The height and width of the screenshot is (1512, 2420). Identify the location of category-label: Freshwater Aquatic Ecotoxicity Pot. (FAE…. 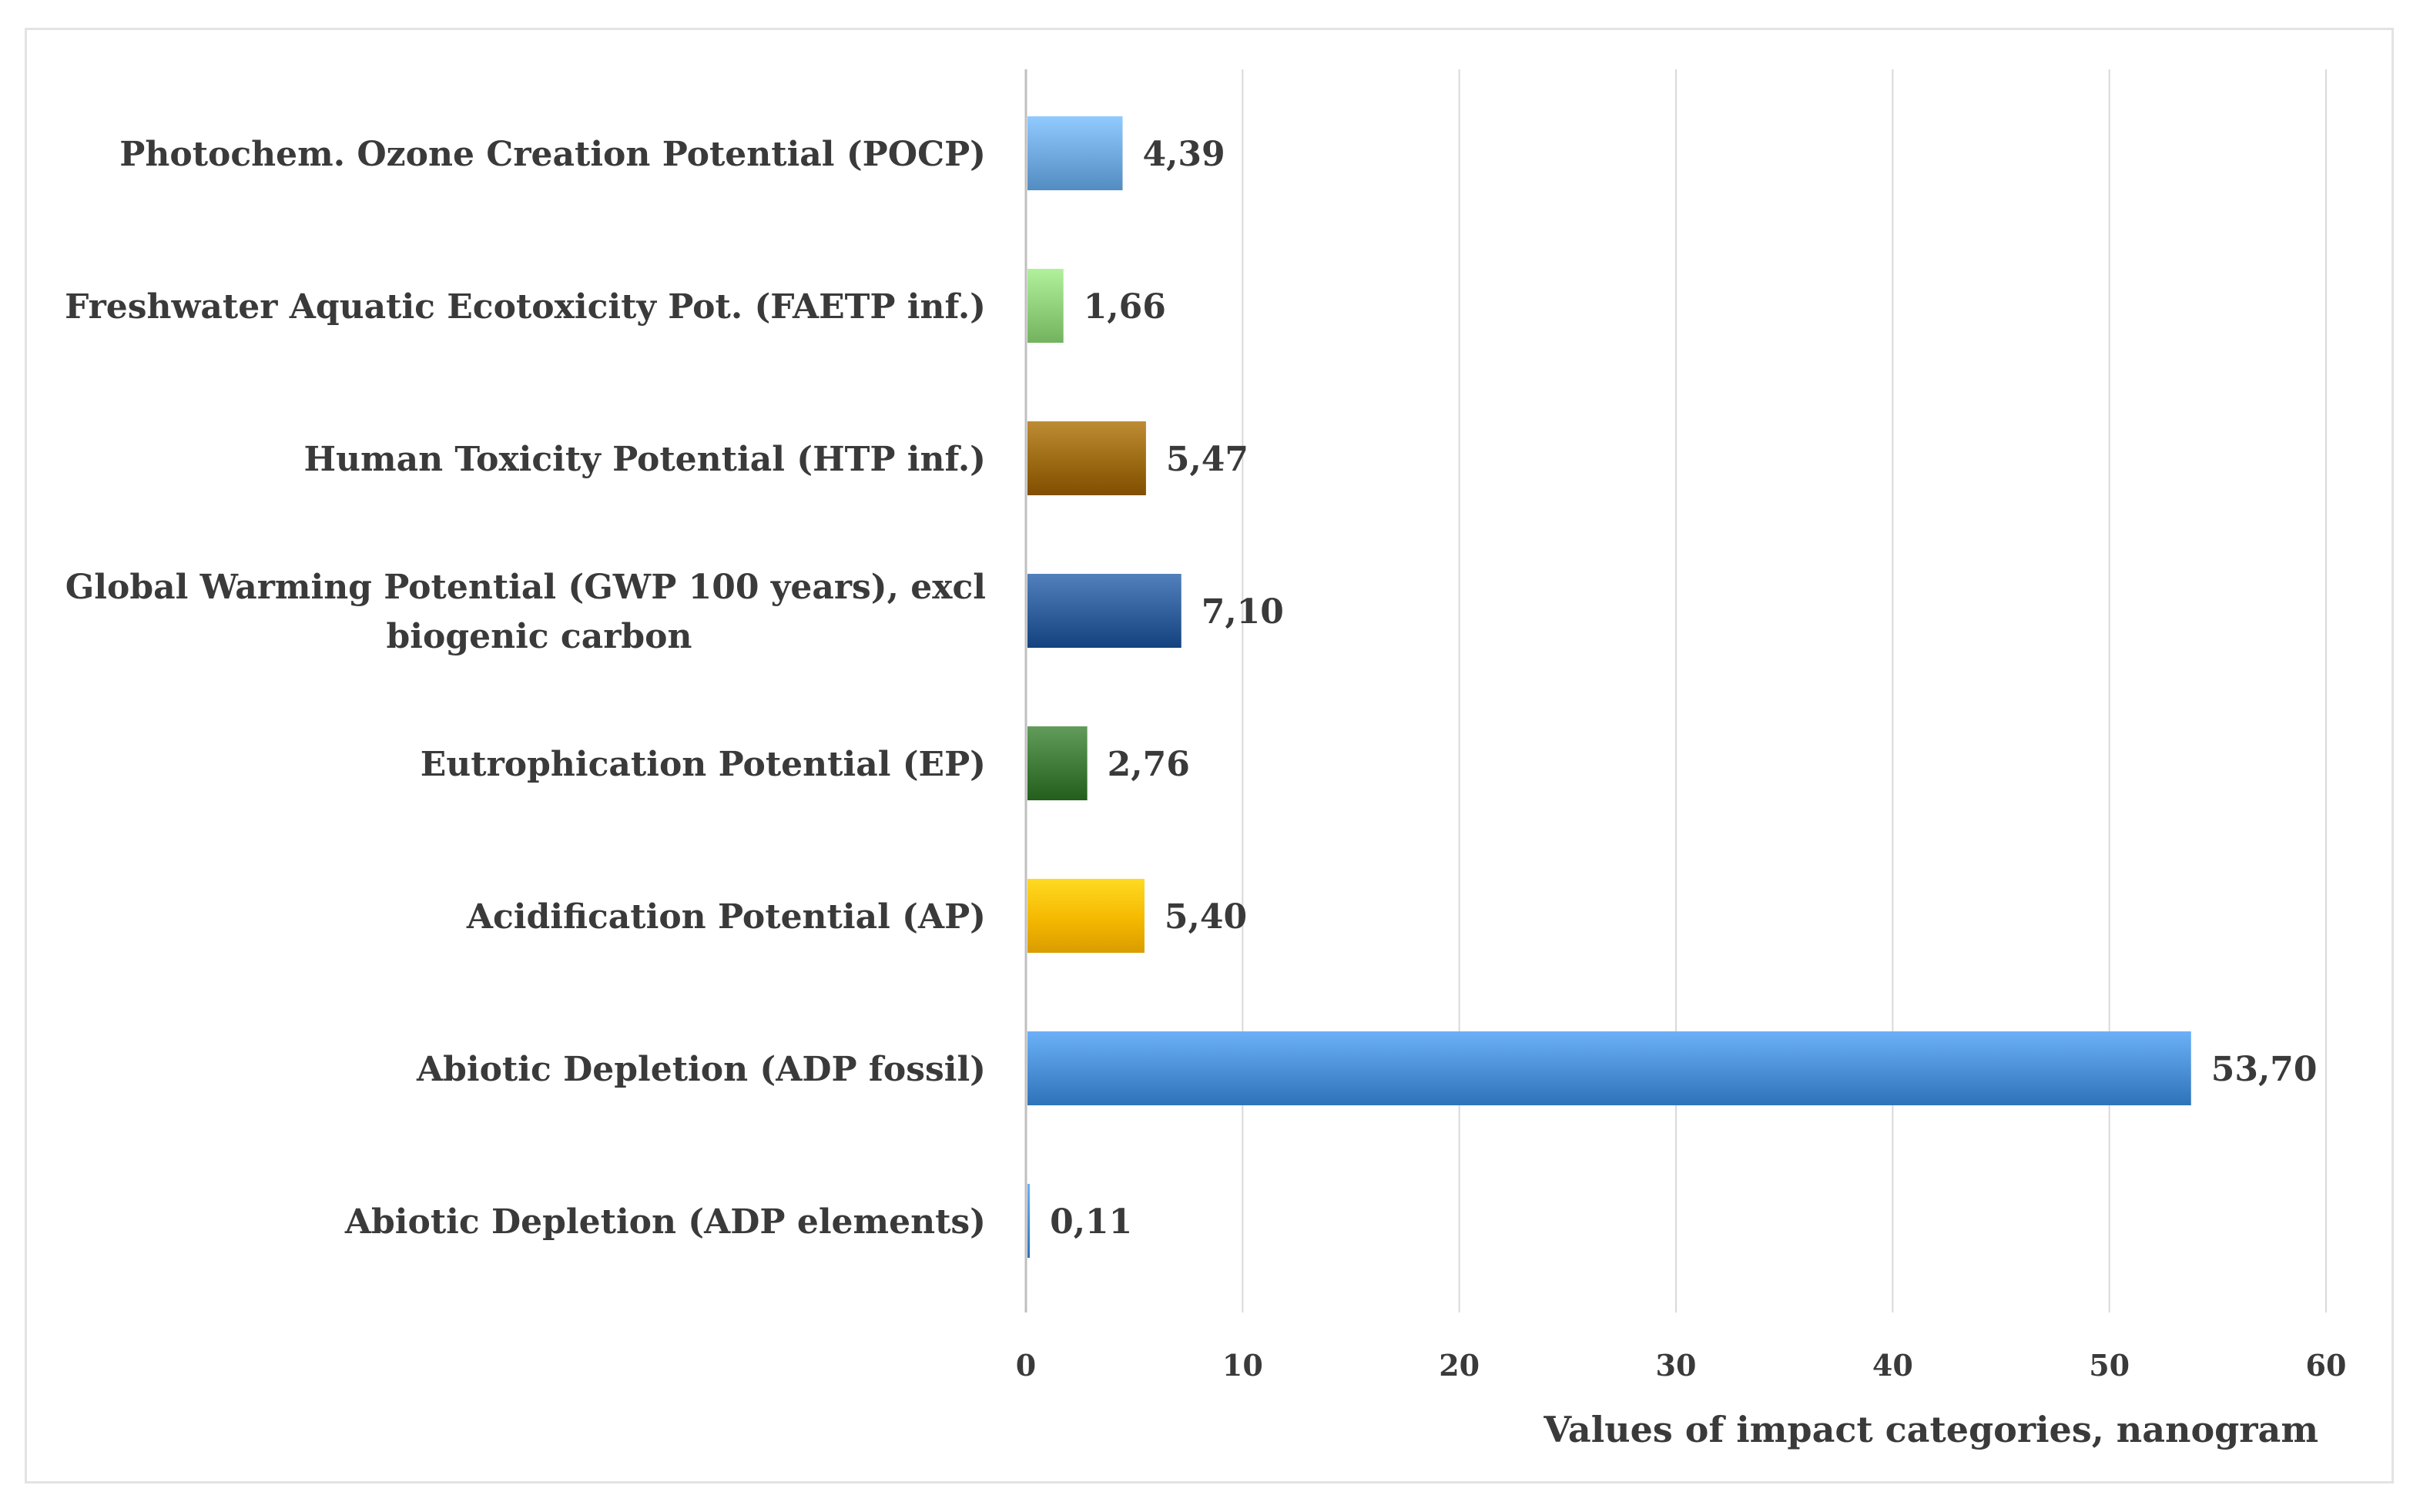
(525, 307).